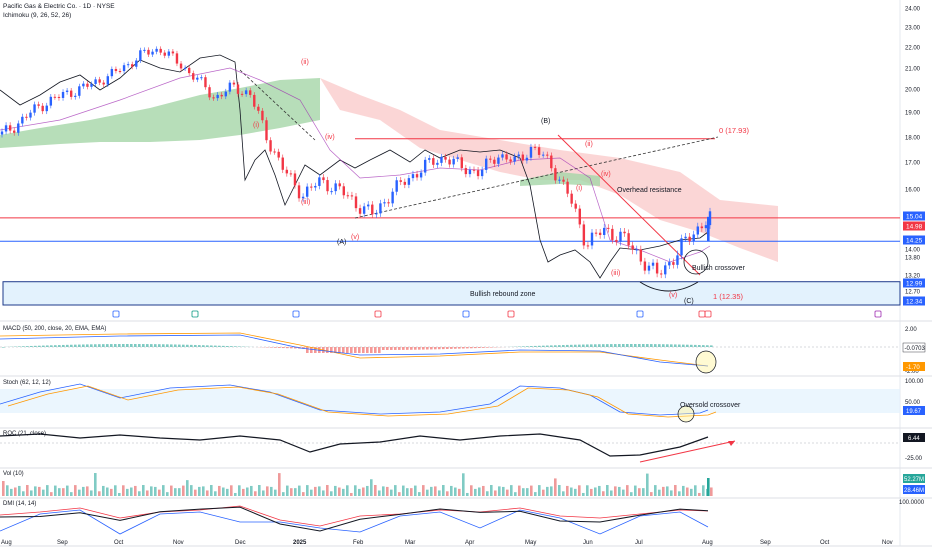 The height and width of the screenshot is (555, 932). Describe the element at coordinates (673, 295) in the screenshot. I see `wave-label: (v)` at that location.